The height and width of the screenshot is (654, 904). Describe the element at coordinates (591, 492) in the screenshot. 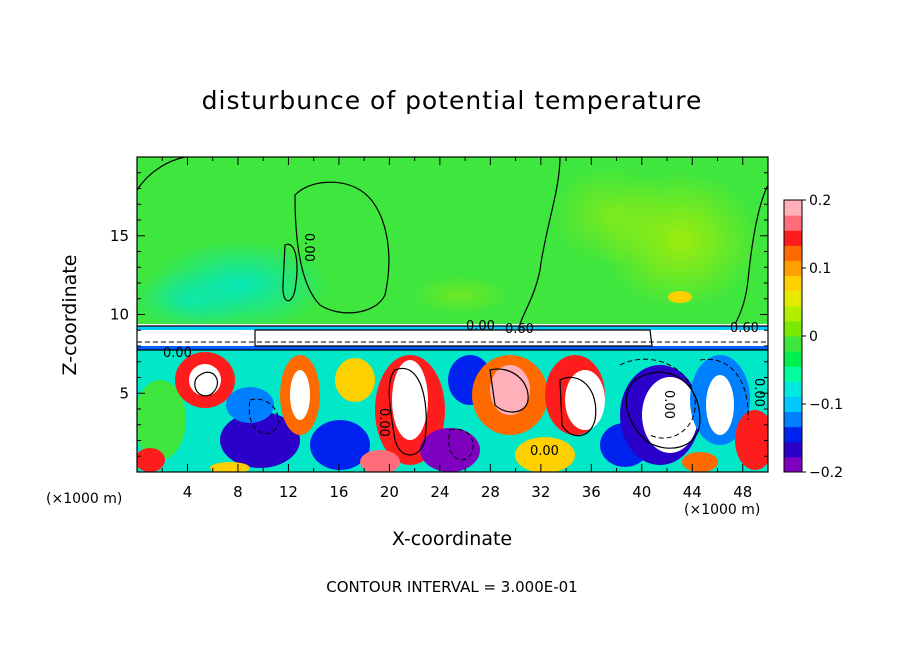

I see `x-tick-label: 36` at that location.